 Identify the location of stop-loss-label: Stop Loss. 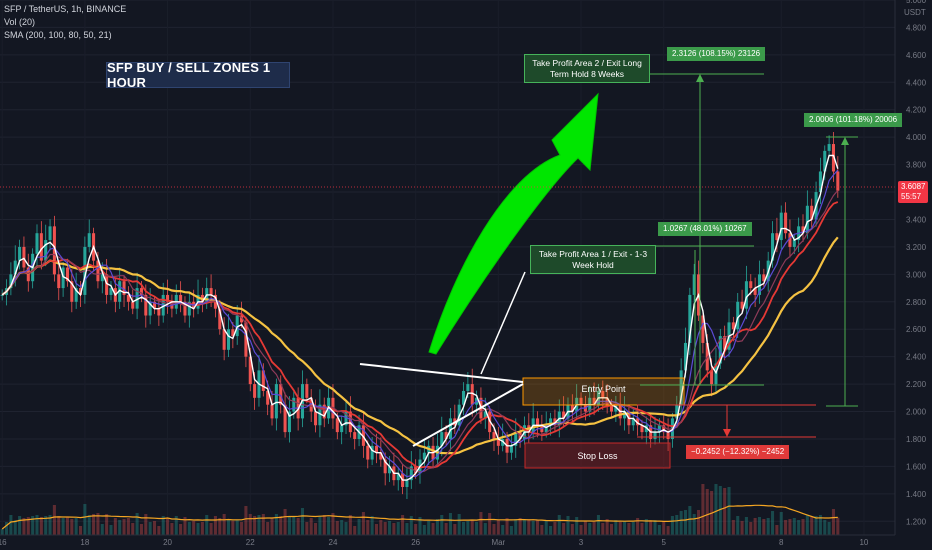
(597, 455).